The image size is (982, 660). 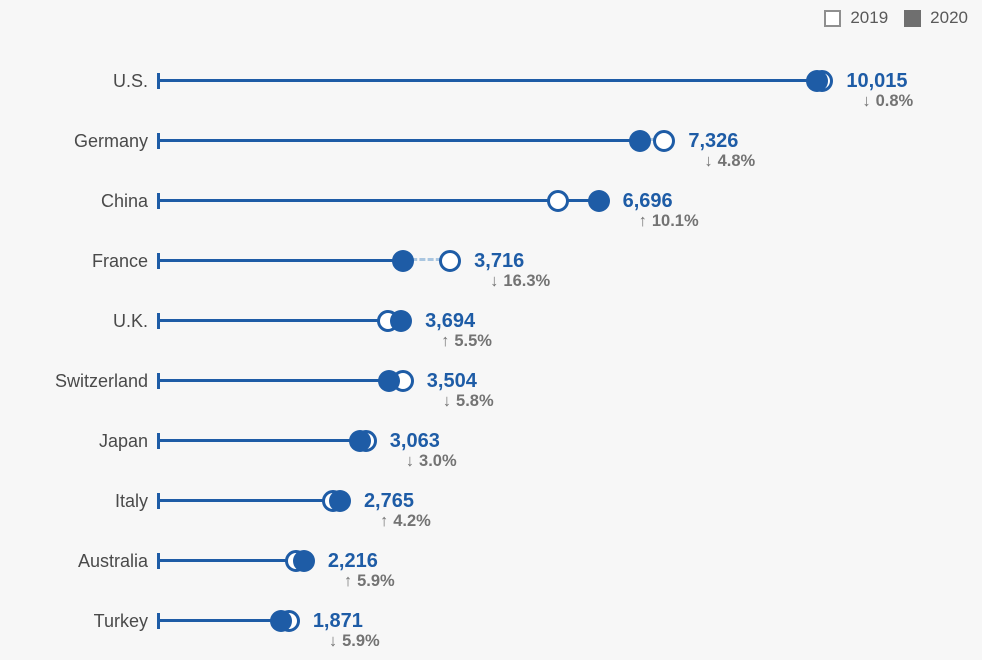 What do you see at coordinates (869, 17) in the screenshot?
I see `legend-label-2019: 2019` at bounding box center [869, 17].